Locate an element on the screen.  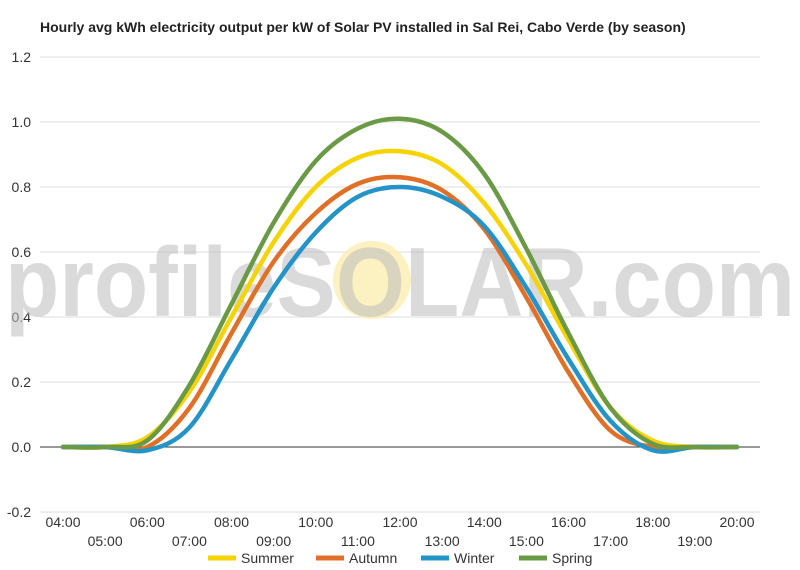
x-tick-label: 20:00 is located at coordinates (736, 522).